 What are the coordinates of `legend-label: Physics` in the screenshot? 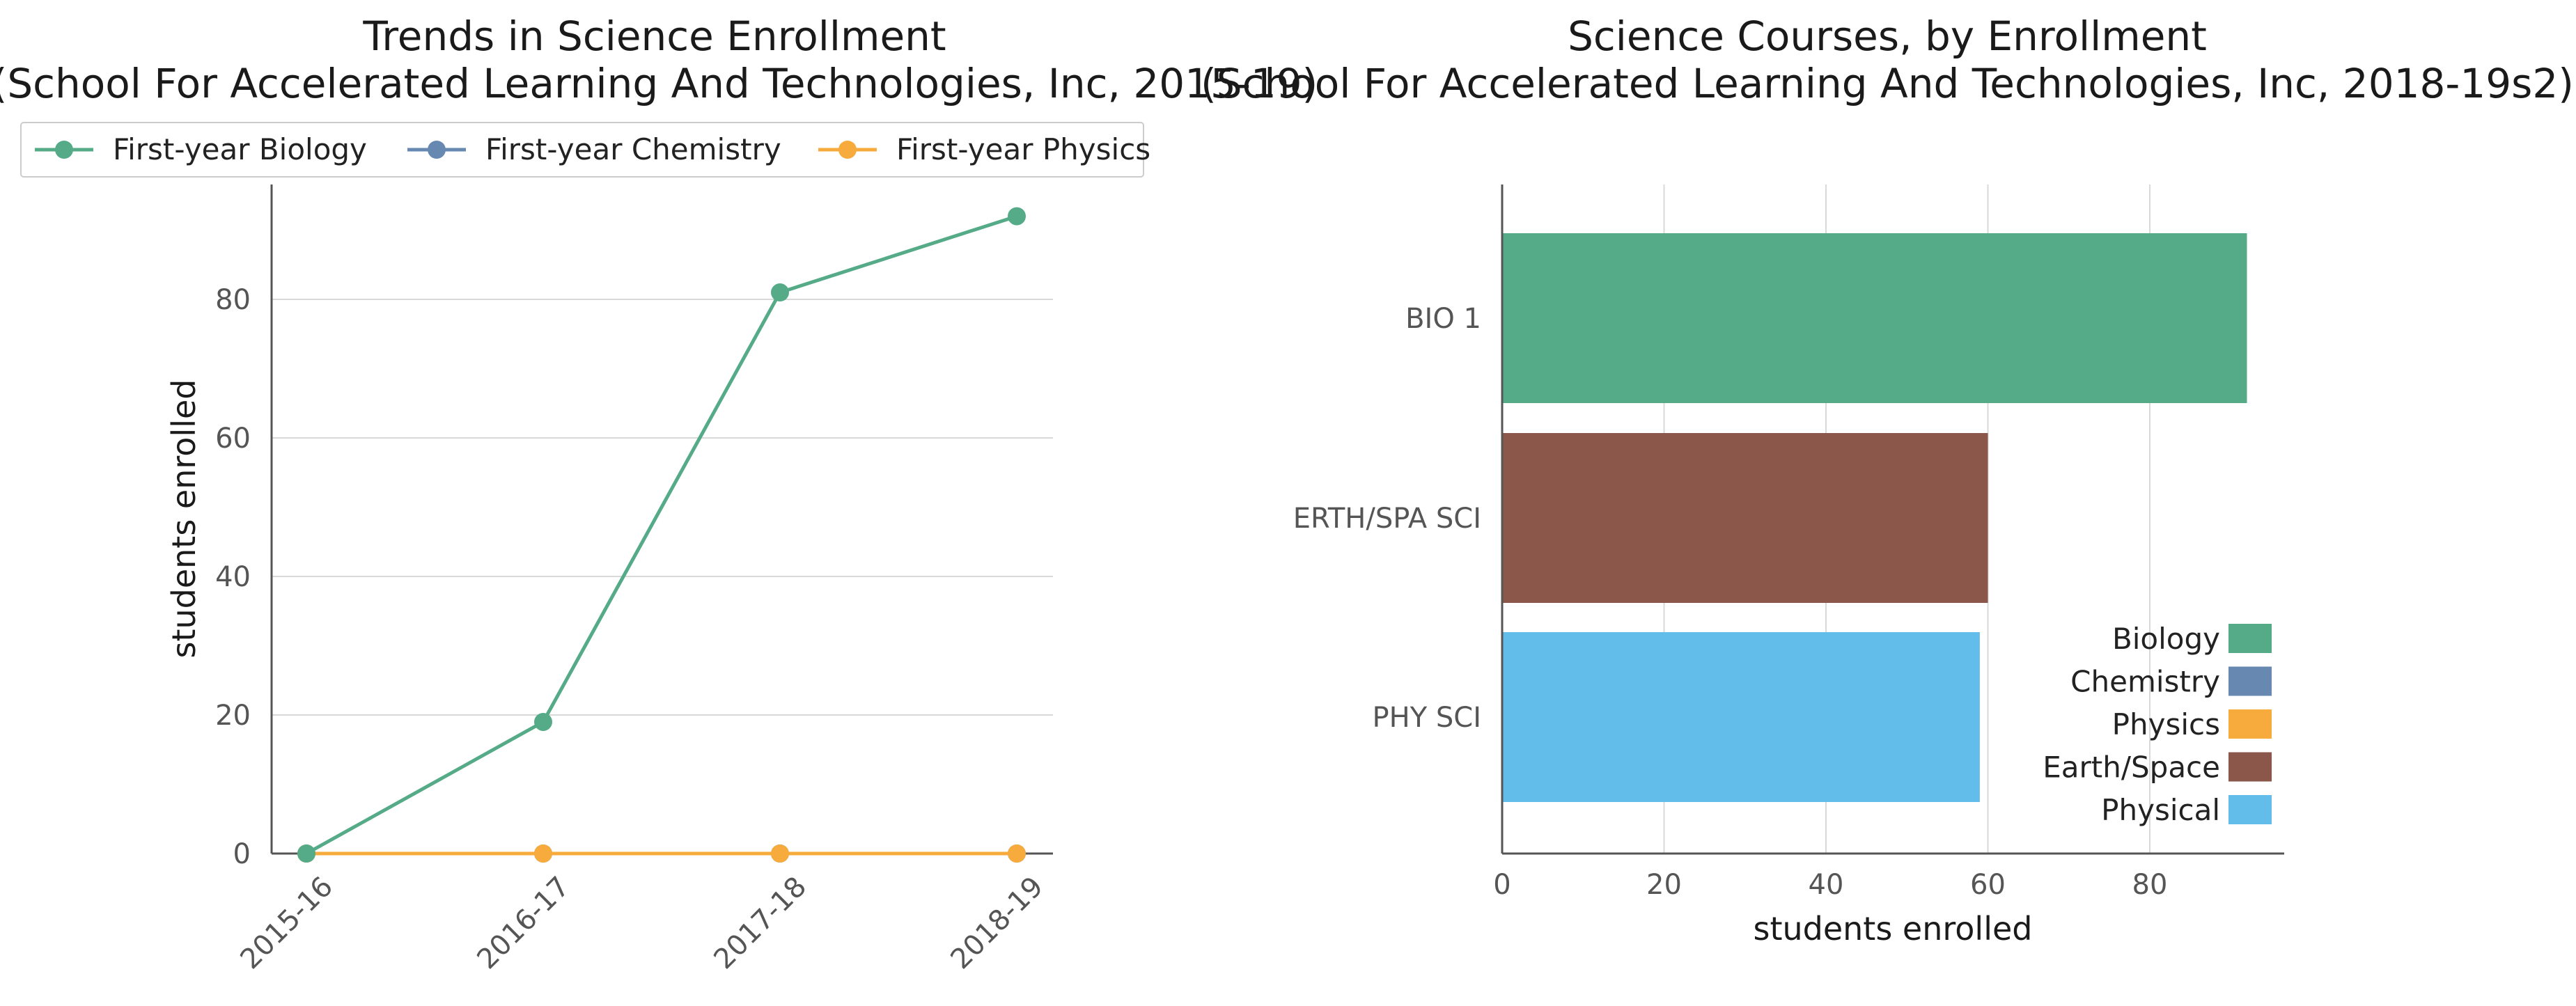 It's located at (2166, 724).